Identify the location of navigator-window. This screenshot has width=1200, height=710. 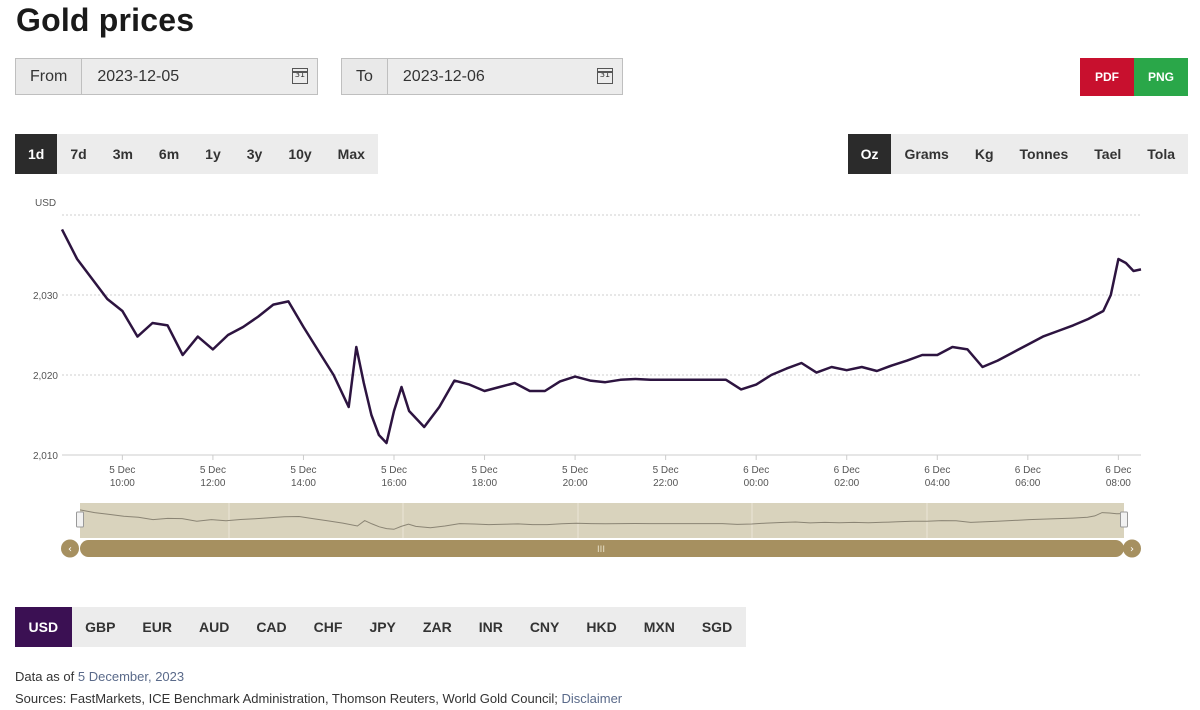
(602, 520).